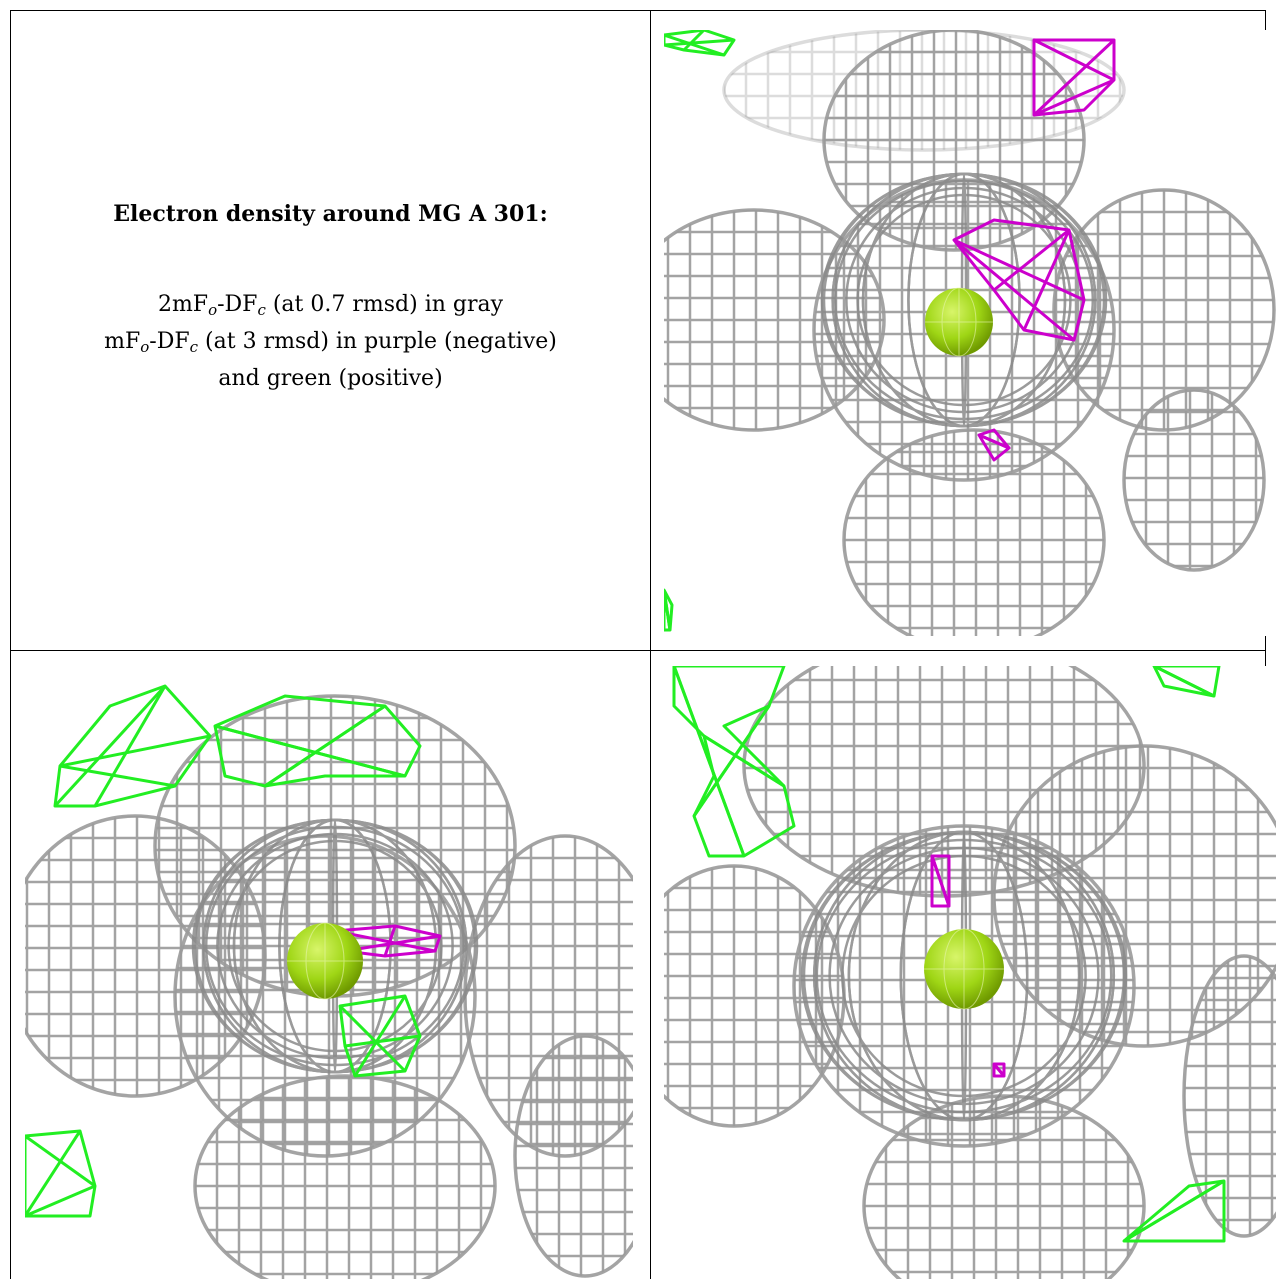  Describe the element at coordinates (330, 305) in the screenshot. I see `caption-line-2fofc: 2mFo-DFc (at 0.7 rmsd) in gray` at that location.